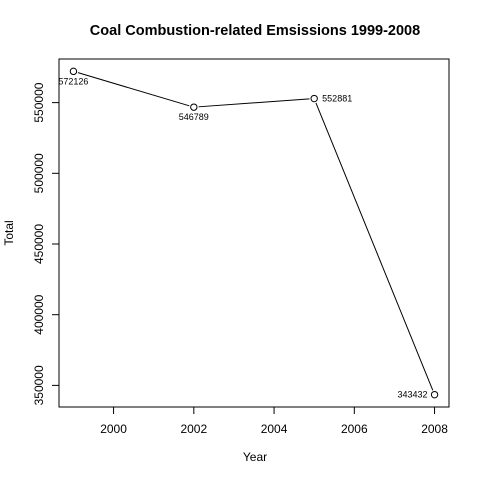  I want to click on y-axis-label: Total, so click(9, 232).